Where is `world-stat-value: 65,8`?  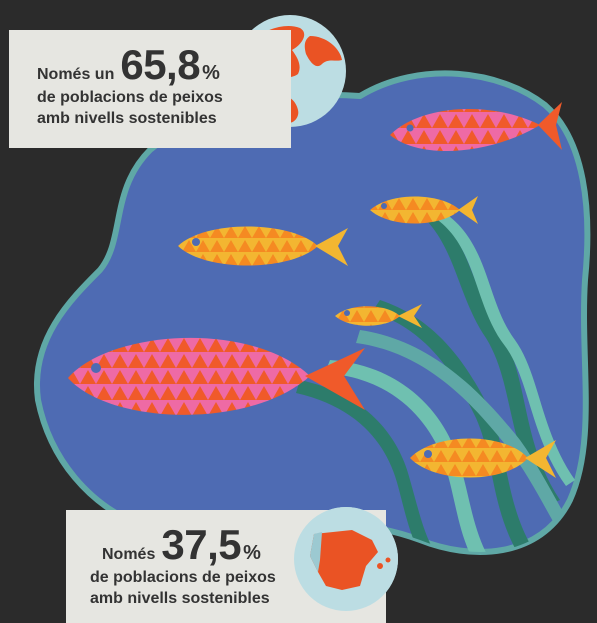
world-stat-value: 65,8 is located at coordinates (160, 64).